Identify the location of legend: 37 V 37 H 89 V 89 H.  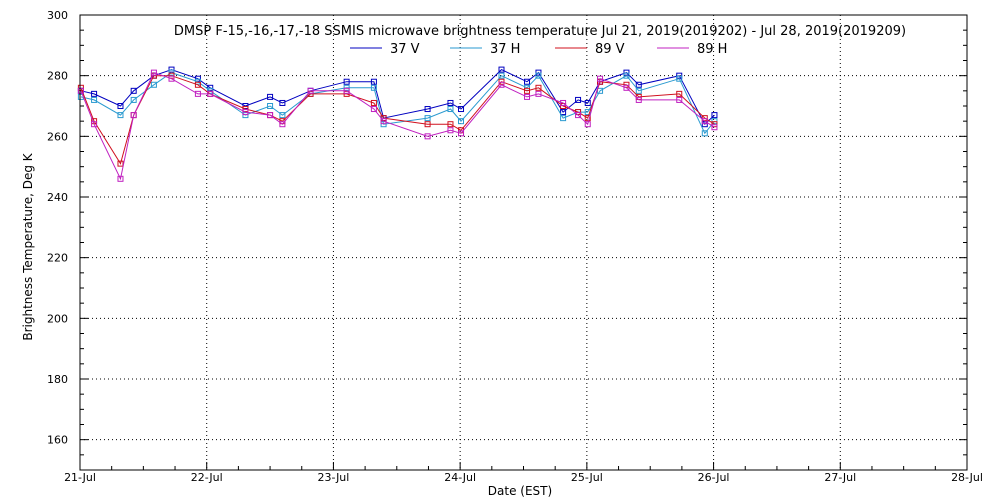
(538, 49).